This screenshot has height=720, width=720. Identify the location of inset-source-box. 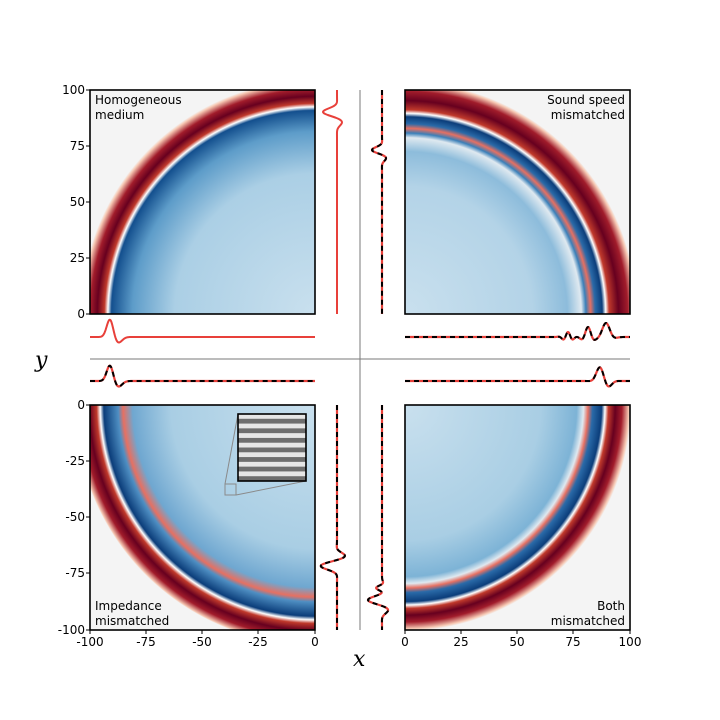
(230, 489).